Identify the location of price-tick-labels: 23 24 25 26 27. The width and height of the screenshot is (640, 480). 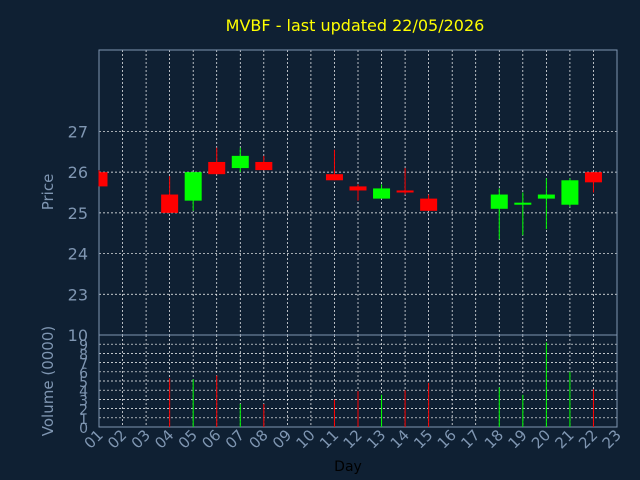
(78, 213).